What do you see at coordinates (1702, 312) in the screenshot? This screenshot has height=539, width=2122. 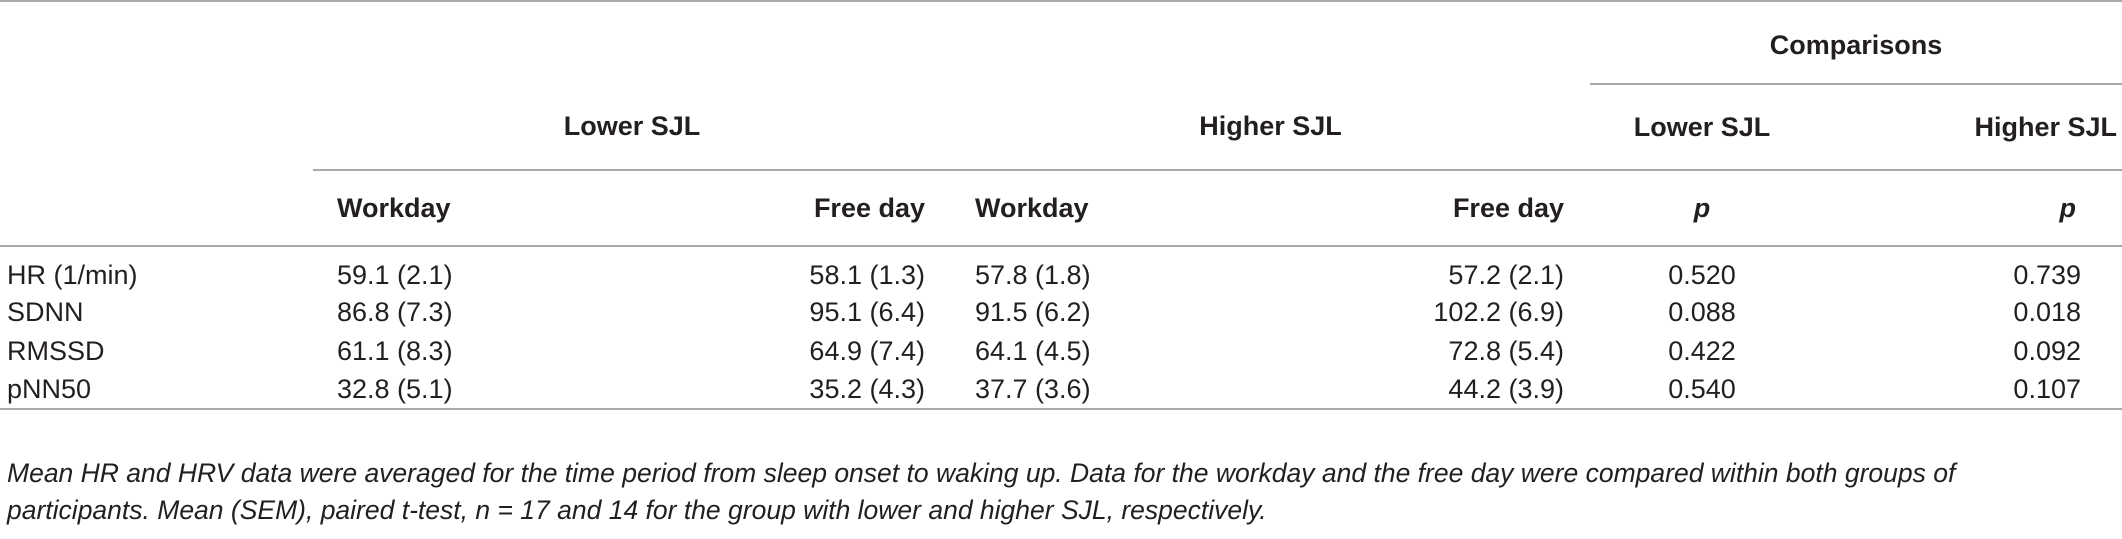 I see `cell-p-lower: 0.088` at bounding box center [1702, 312].